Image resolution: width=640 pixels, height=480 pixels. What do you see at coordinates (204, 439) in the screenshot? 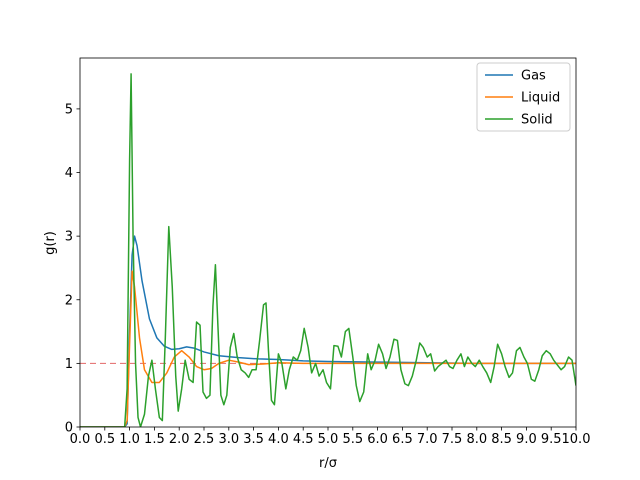
I see `x-tick-label: 2.5` at bounding box center [204, 439].